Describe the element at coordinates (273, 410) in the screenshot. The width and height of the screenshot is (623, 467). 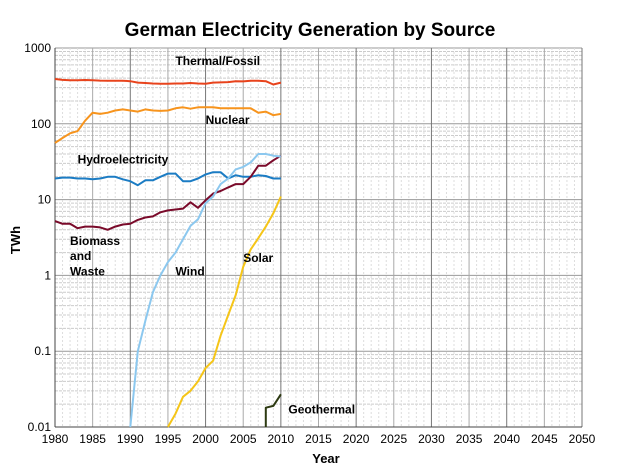
I see `series-line-geothermal` at that location.